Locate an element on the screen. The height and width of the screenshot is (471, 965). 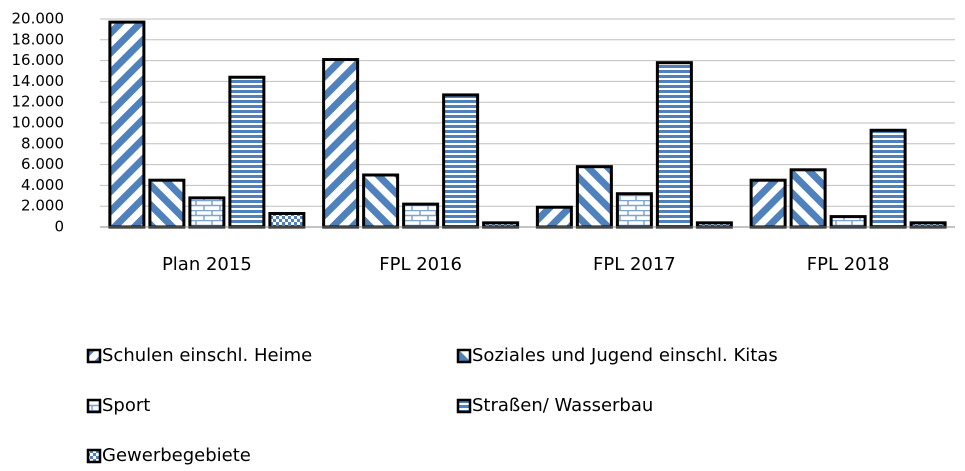
legend-label: Straßen/ Wasserbau is located at coordinates (562, 405).